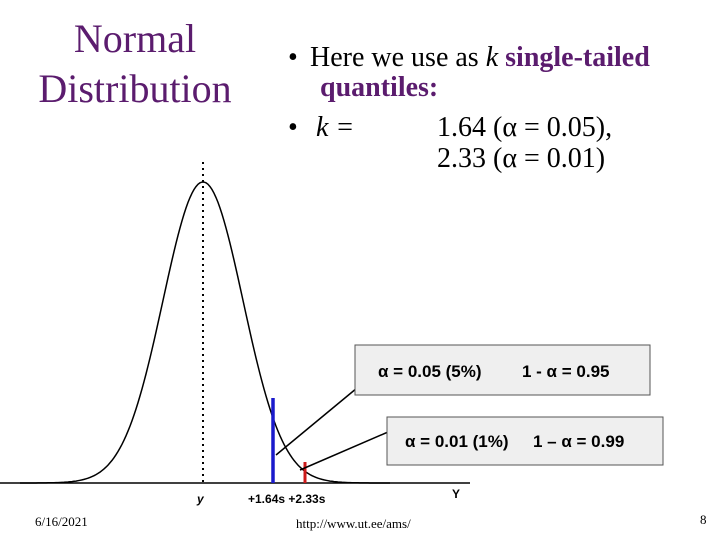 The width and height of the screenshot is (720, 540). Describe the element at coordinates (703, 519) in the screenshot. I see `page-number: 8` at that location.